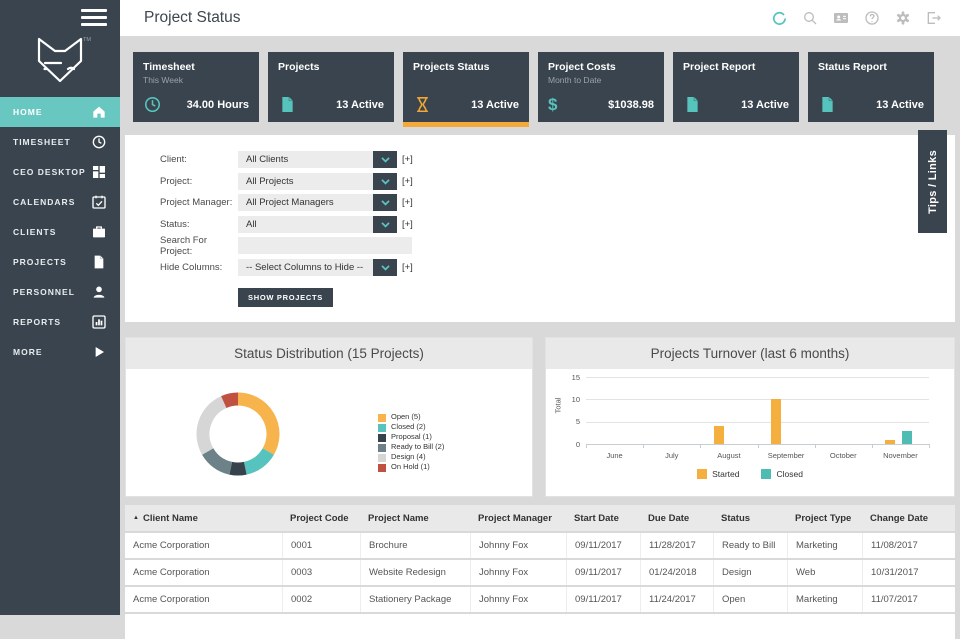  Describe the element at coordinates (42, 142) in the screenshot. I see `sidebar-item-label: TIMESHEET` at that location.